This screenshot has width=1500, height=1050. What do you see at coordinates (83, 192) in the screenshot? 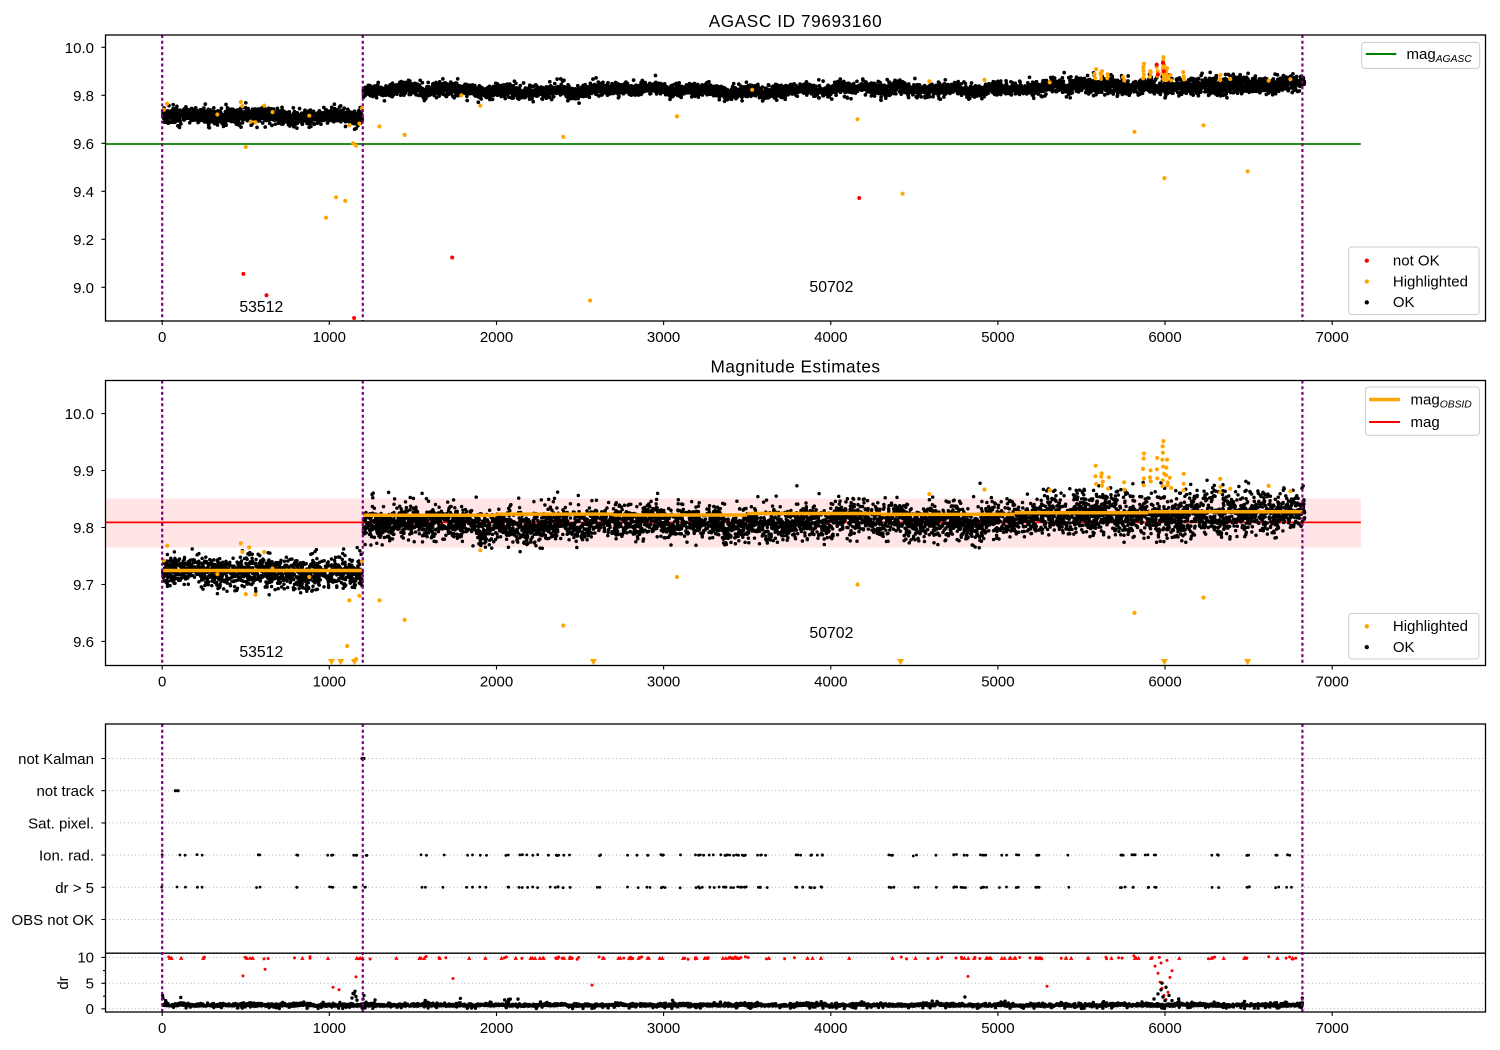
I see `svg-text: 9.4` at bounding box center [83, 192].